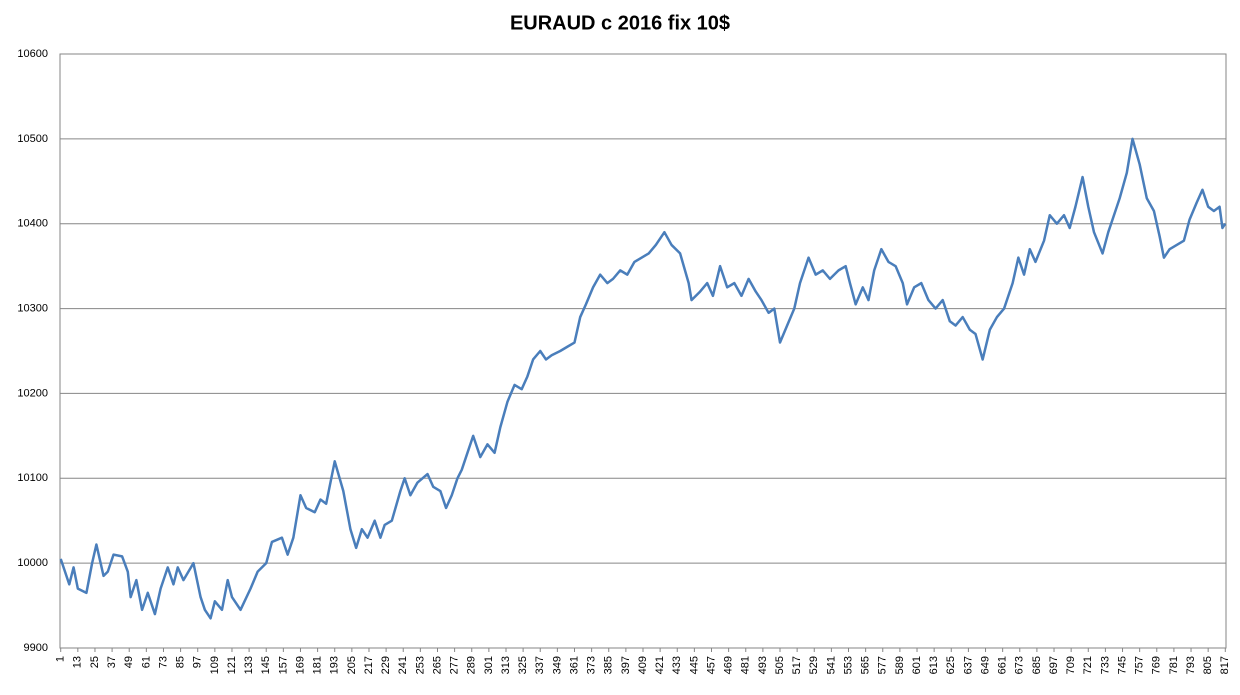 This screenshot has width=1240, height=695. Describe the element at coordinates (694, 665) in the screenshot. I see `x-tick-label: 445` at that location.